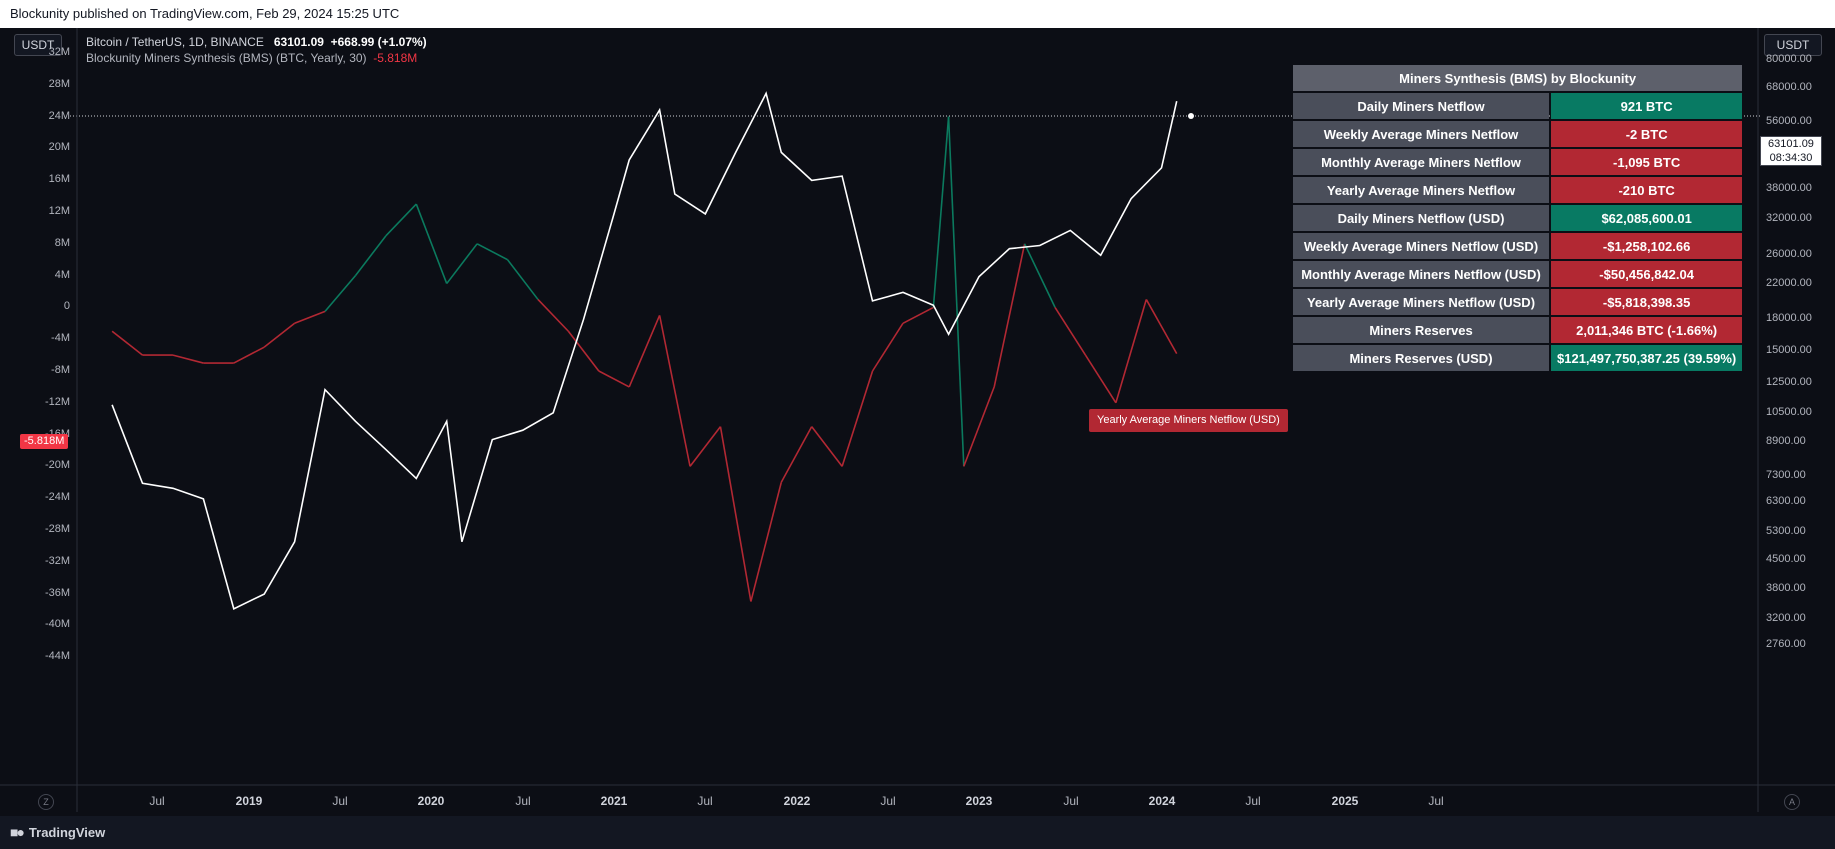  What do you see at coordinates (57, 465) in the screenshot?
I see `left-axis-tick: -20M` at bounding box center [57, 465].